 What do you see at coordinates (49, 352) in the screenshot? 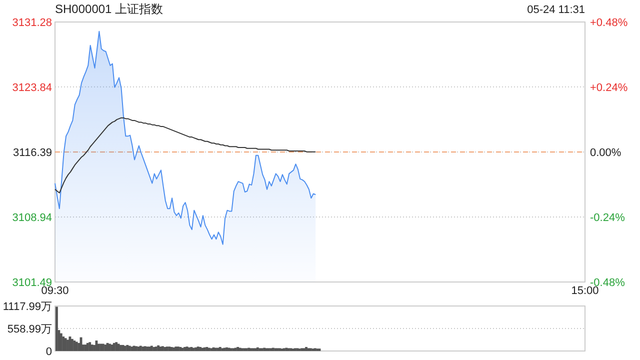
I see `y-tick-label: 0` at bounding box center [49, 352].